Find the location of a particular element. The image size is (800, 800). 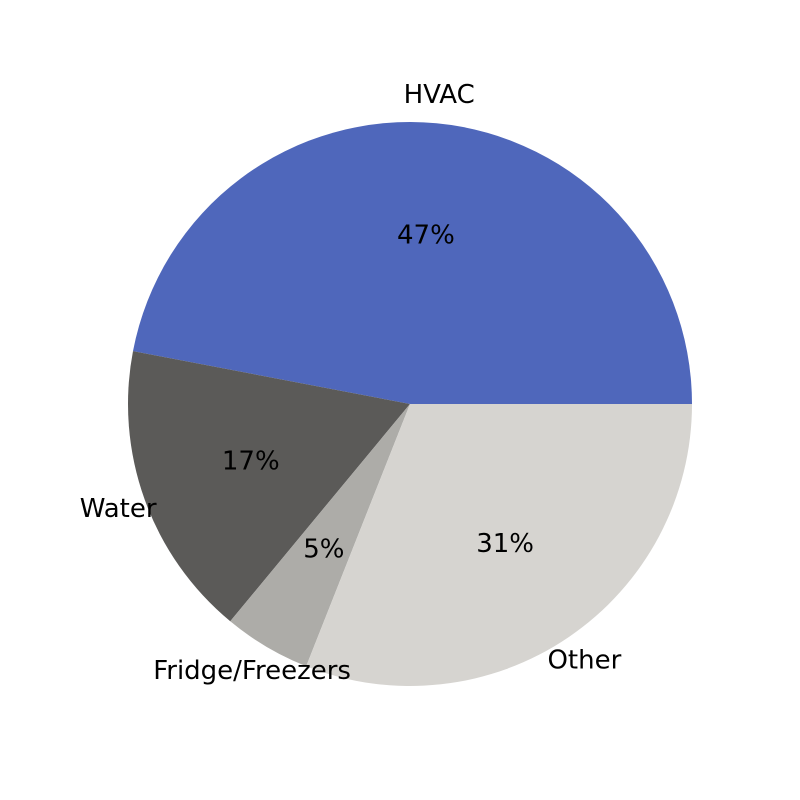

slice-label-hvac: HVAC is located at coordinates (439, 95).